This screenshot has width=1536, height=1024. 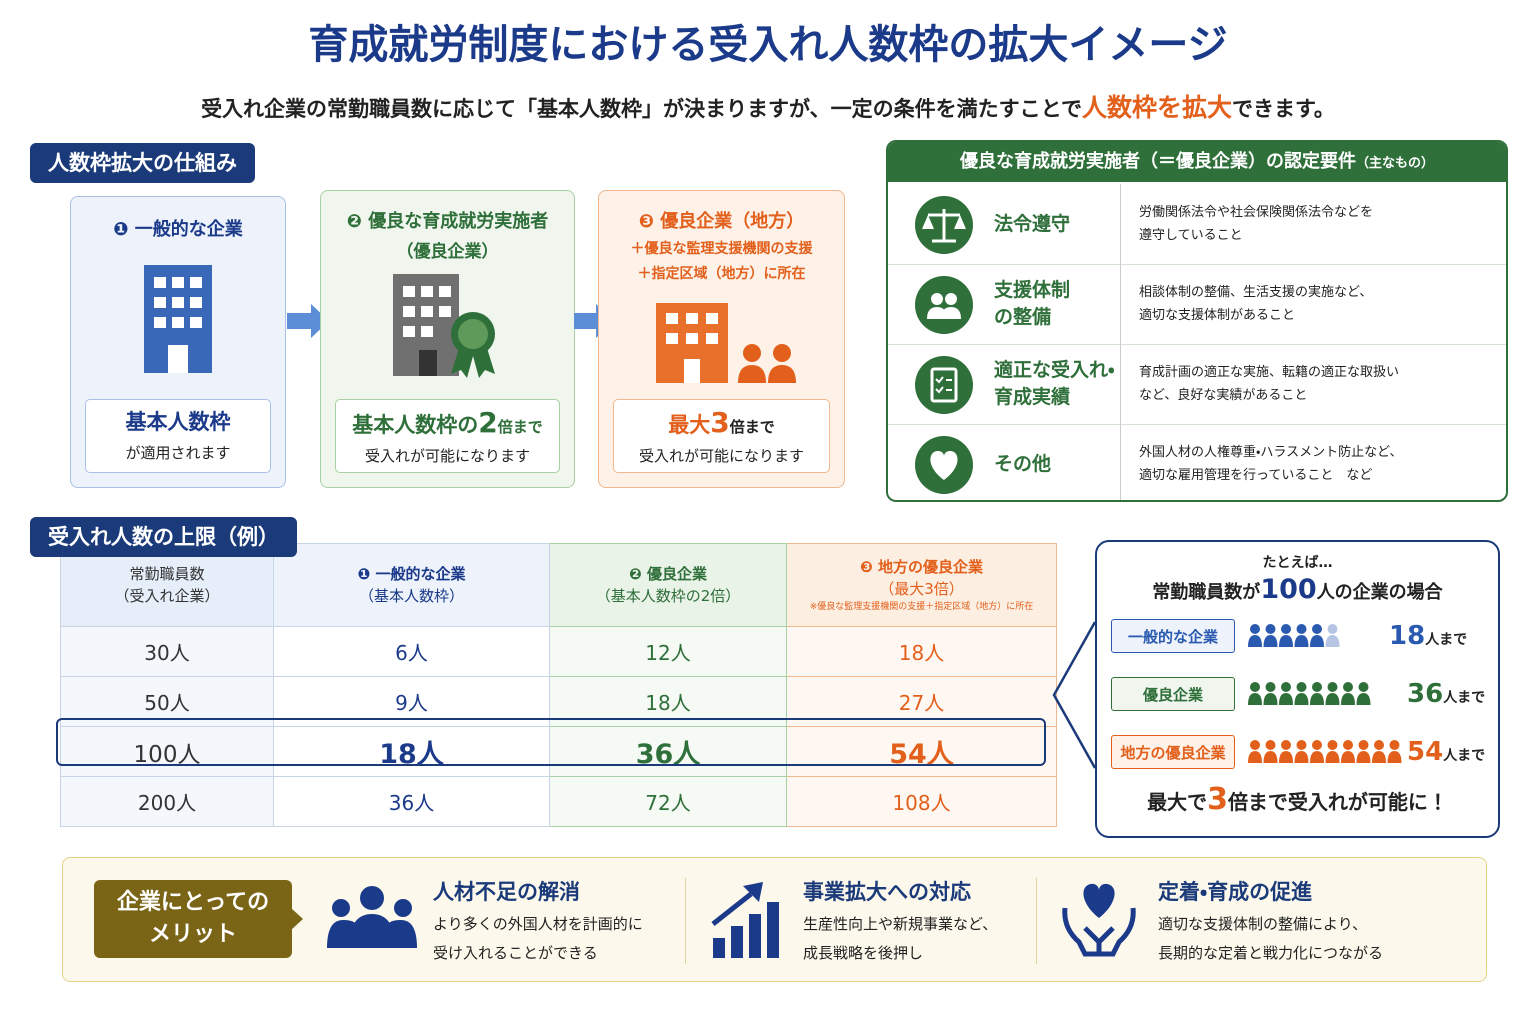 I want to click on requirement-name-line: 法令遵守, so click(x=1032, y=223).